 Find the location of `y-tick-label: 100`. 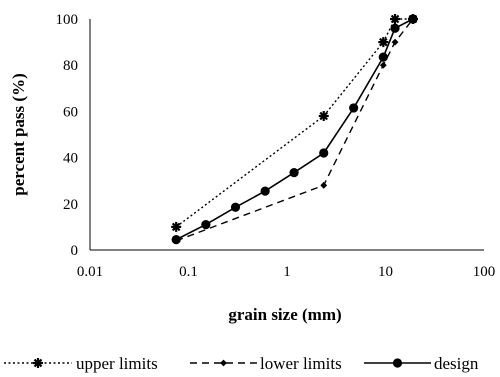

y-tick-label: 100 is located at coordinates (67, 20).